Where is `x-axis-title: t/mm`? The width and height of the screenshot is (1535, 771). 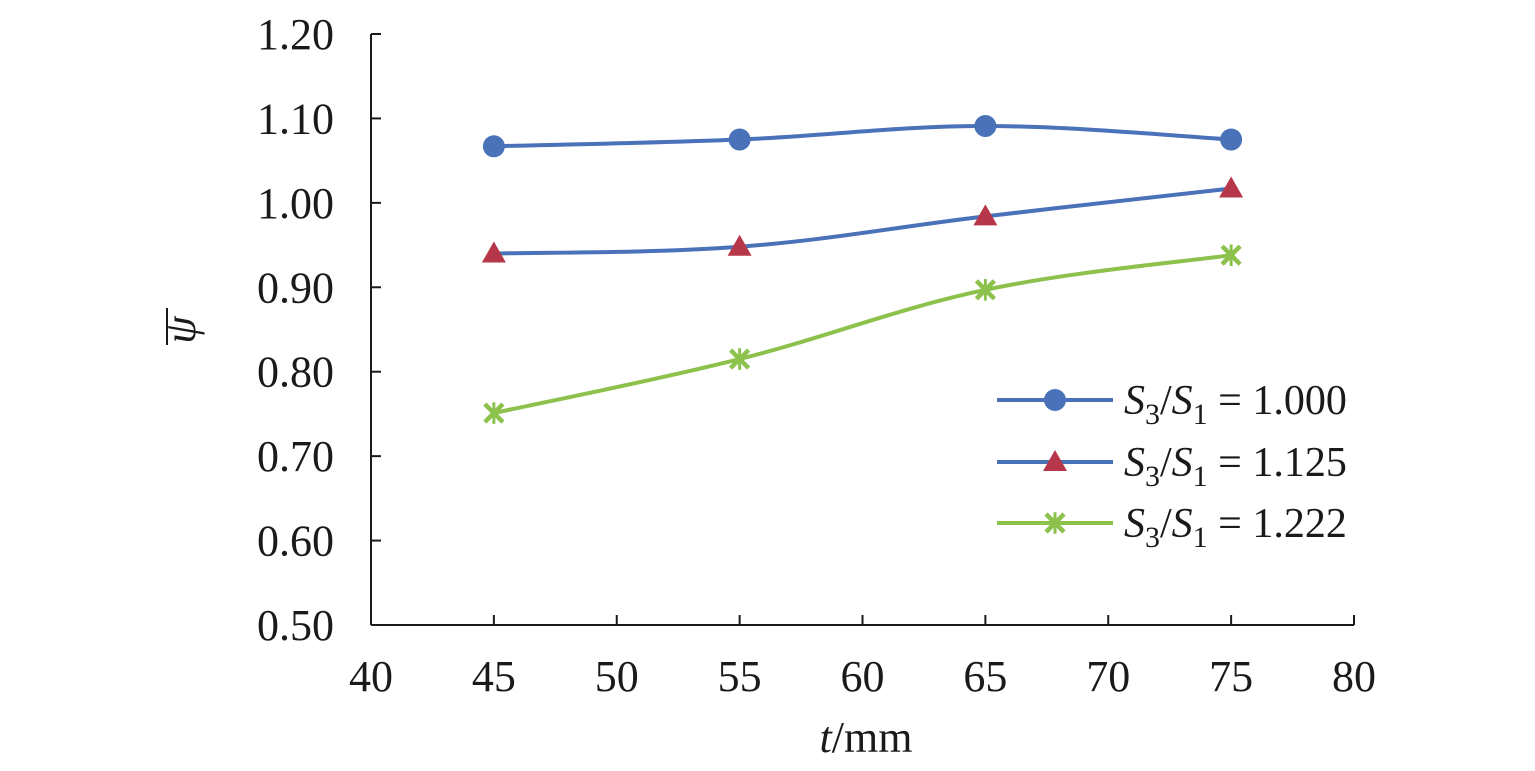
x-axis-title: t/mm is located at coordinates (866, 737).